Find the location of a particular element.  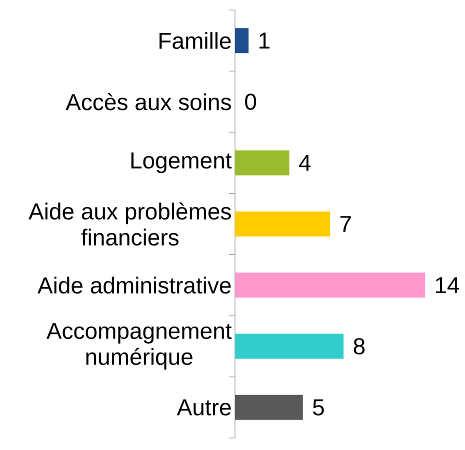

data-label: 7 is located at coordinates (345, 224).